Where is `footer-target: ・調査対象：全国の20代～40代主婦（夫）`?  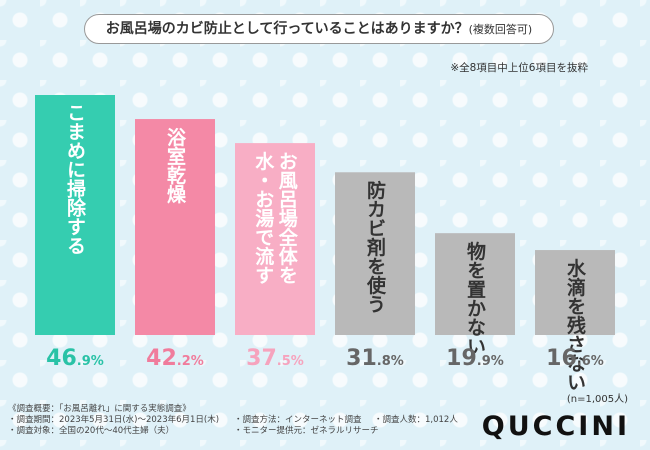 footer-target: ・調査対象：全国の20代～40代主婦（夫） is located at coordinates (91, 431).